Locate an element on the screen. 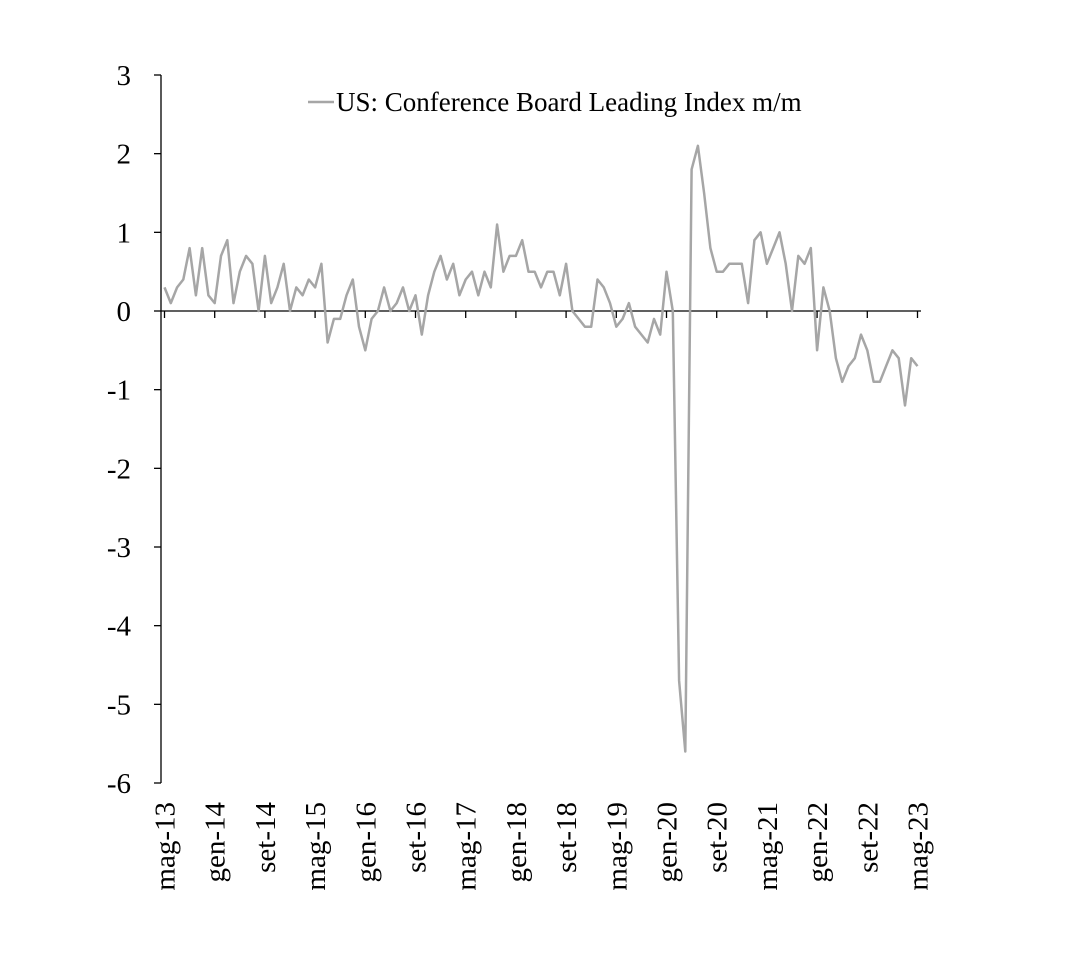 This screenshot has height=969, width=1078. y-tick-label: 2 is located at coordinates (124, 155).